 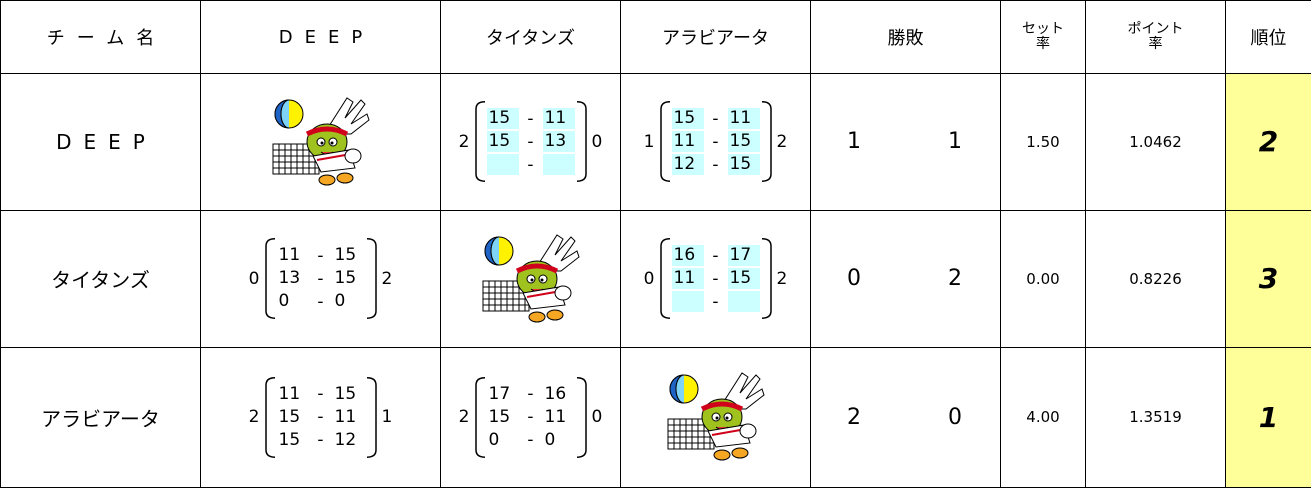 I want to click on rank-cell: 2, so click(x=1268, y=142).